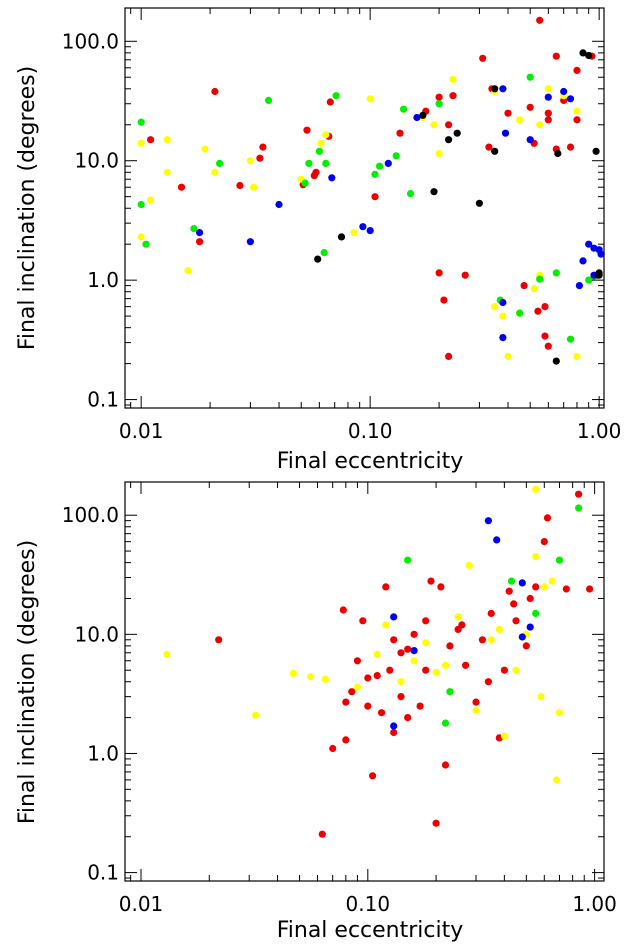 The height and width of the screenshot is (945, 624). Describe the element at coordinates (599, 431) in the screenshot. I see `top-x-tick-label: 1.00` at that location.